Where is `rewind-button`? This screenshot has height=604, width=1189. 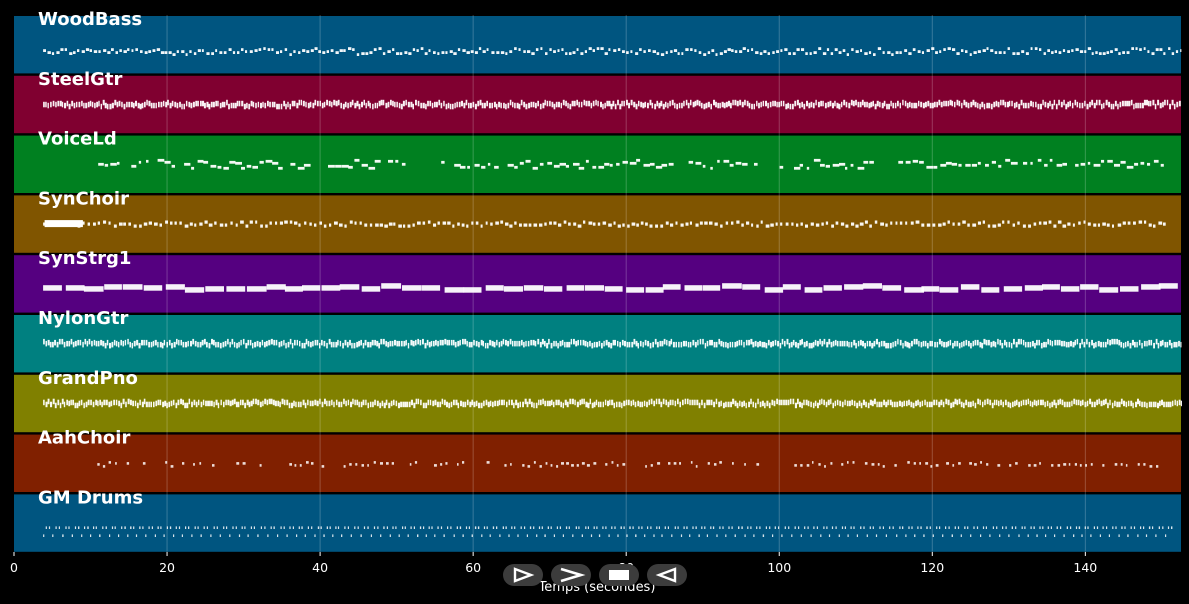 rewind-button is located at coordinates (667, 575).